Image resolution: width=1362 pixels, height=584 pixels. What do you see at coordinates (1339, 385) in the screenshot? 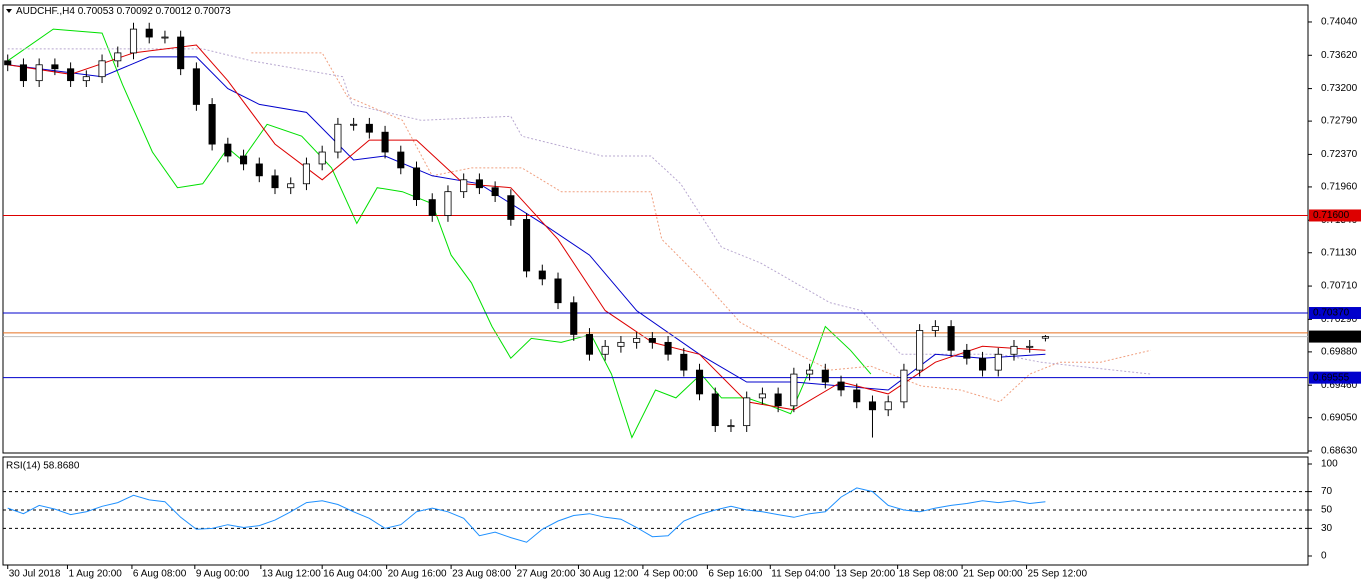
I see `y-tick-label: 0.69460` at bounding box center [1339, 385].